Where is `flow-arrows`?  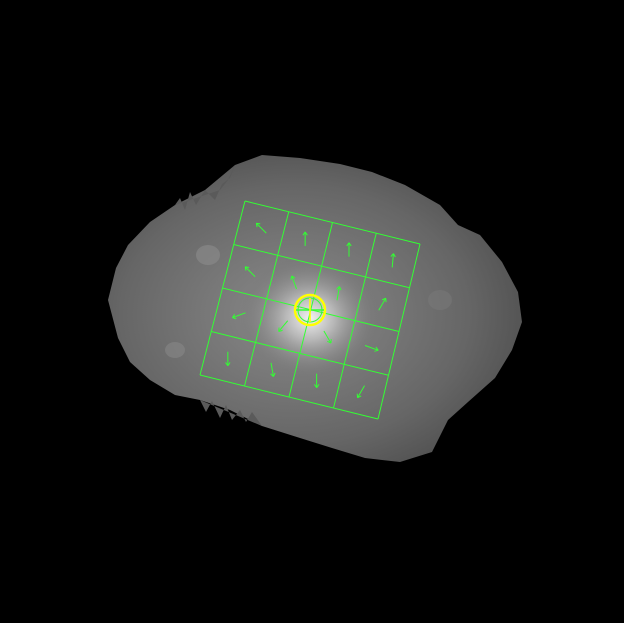
flow-arrows is located at coordinates (310, 310).